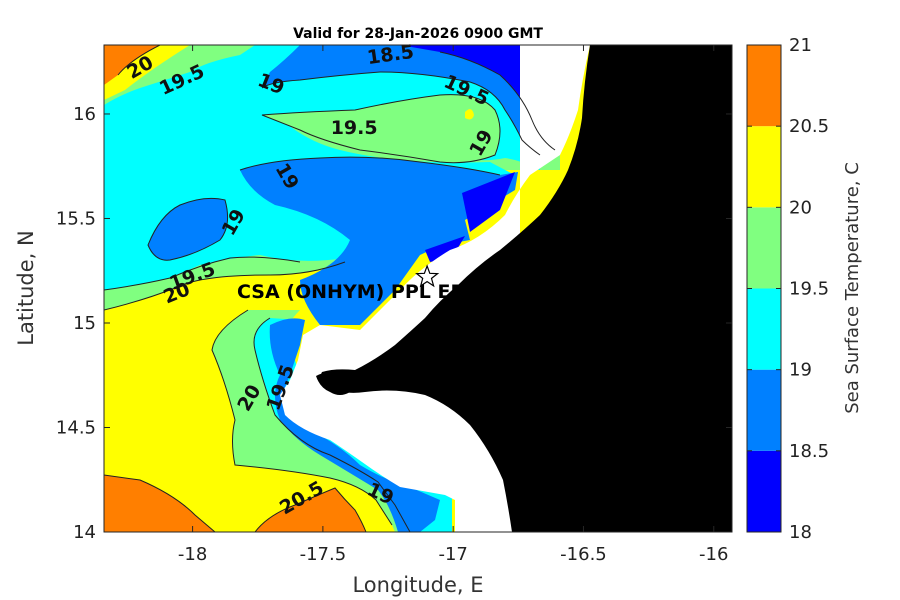 The image size is (900, 600). What do you see at coordinates (488, 202) in the screenshot?
I see `sst-band-18-18.5-coast` at bounding box center [488, 202].